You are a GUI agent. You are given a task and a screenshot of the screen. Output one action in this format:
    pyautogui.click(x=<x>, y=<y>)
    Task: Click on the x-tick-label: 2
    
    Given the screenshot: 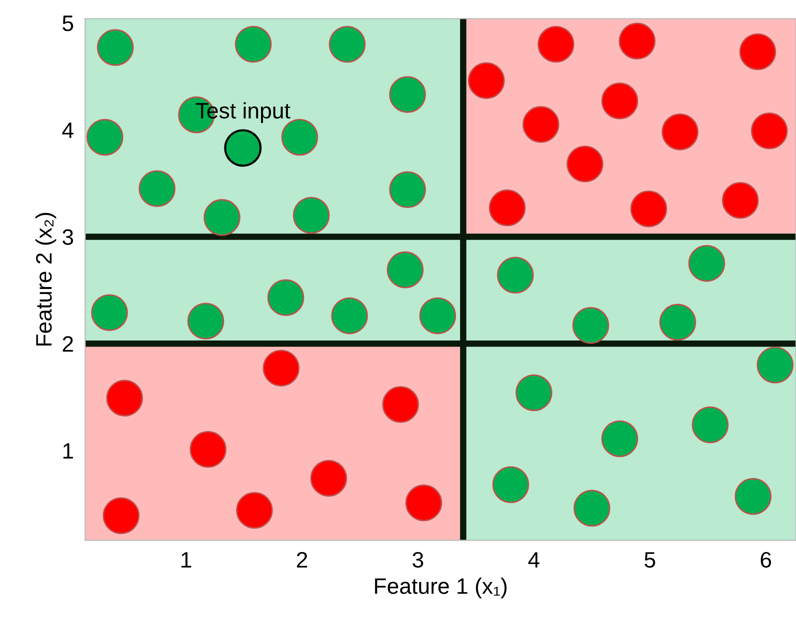 What is the action you would take?
    pyautogui.click(x=302, y=560)
    